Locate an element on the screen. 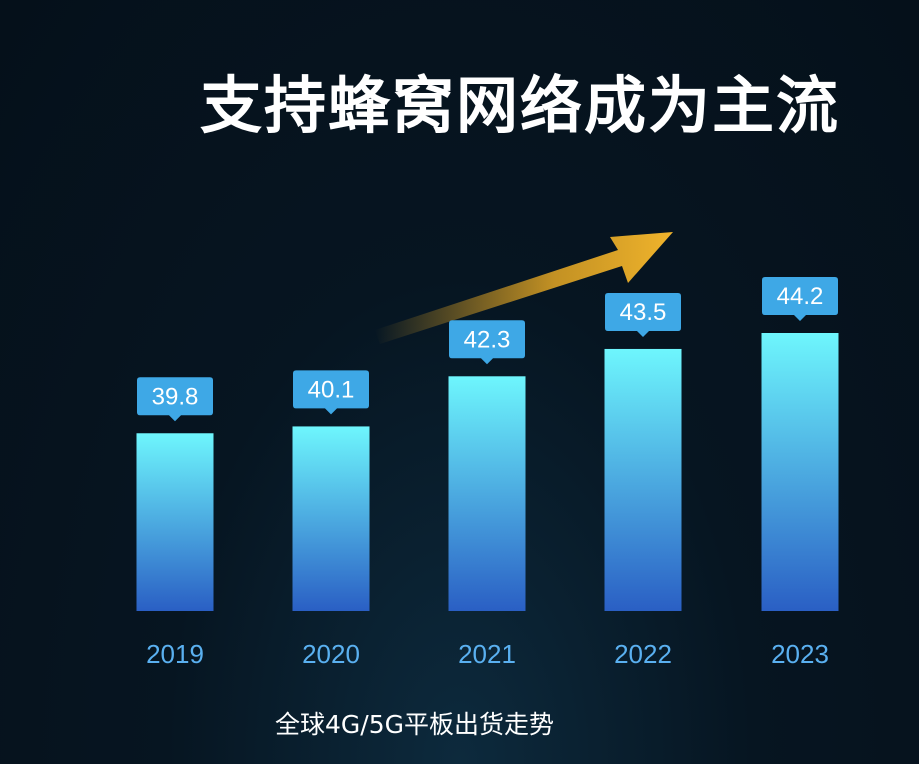 This screenshot has width=919, height=764. bar-2021 is located at coordinates (487, 493).